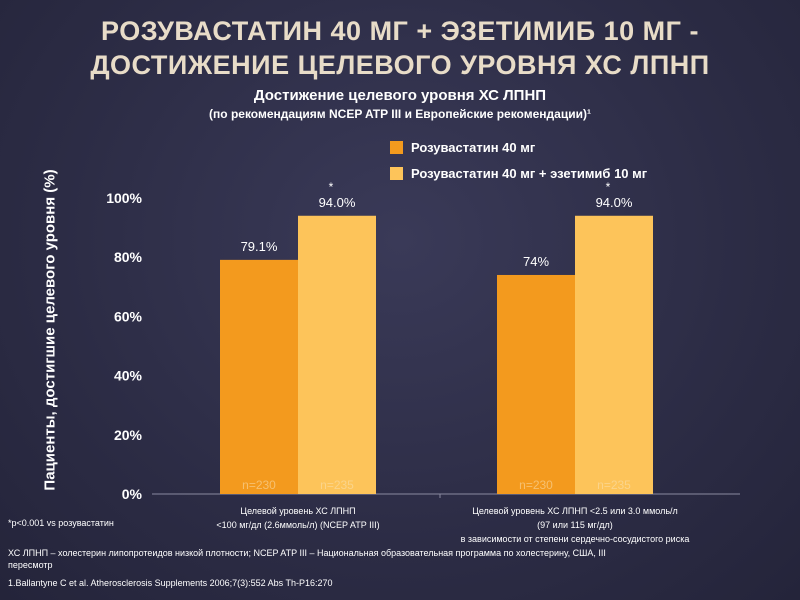 The width and height of the screenshot is (800, 600). Describe the element at coordinates (132, 494) in the screenshot. I see `y-tick-label: 0%` at that location.